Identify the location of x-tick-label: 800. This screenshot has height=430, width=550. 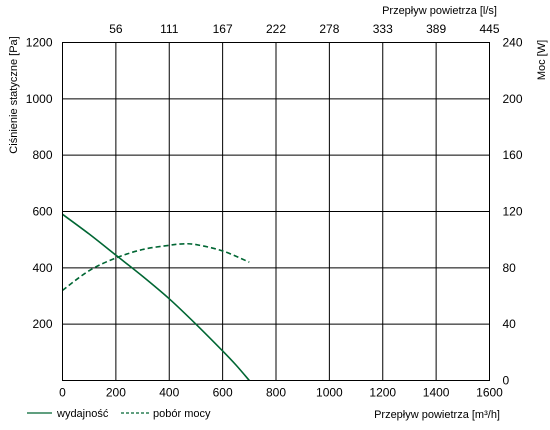
(276, 393).